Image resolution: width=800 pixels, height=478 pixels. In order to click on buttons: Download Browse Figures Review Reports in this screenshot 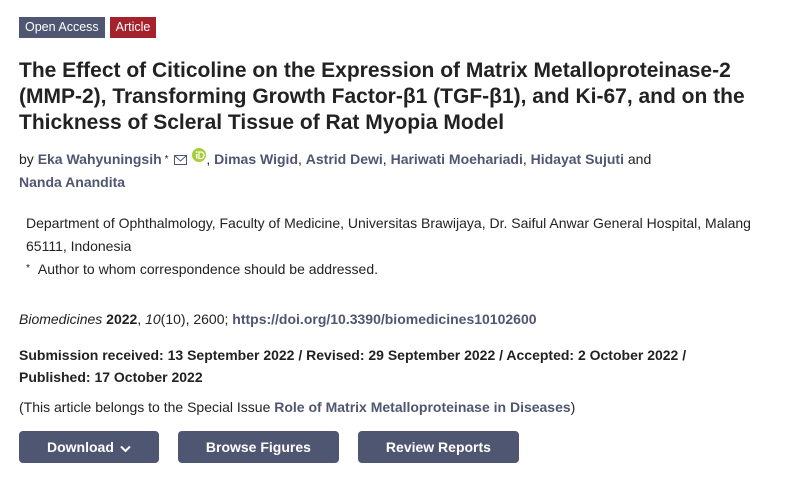, I will do `click(269, 447)`.